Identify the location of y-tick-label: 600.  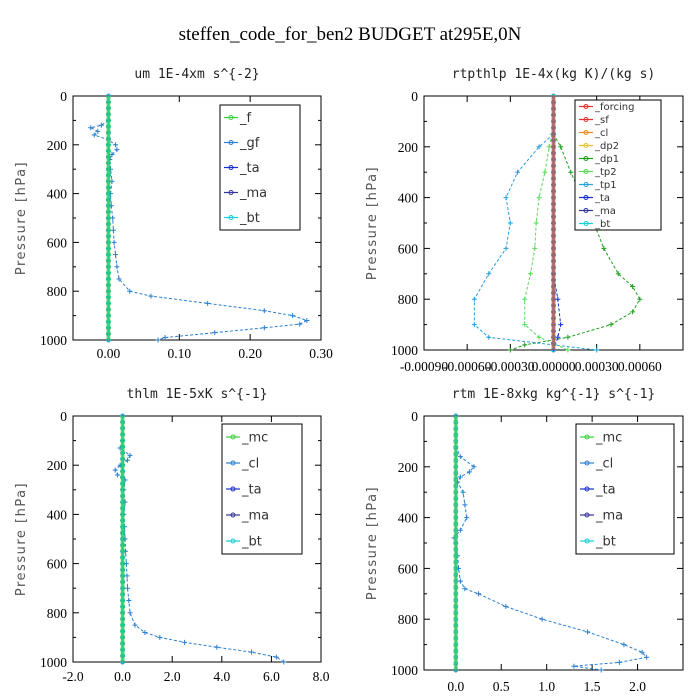
(57, 242).